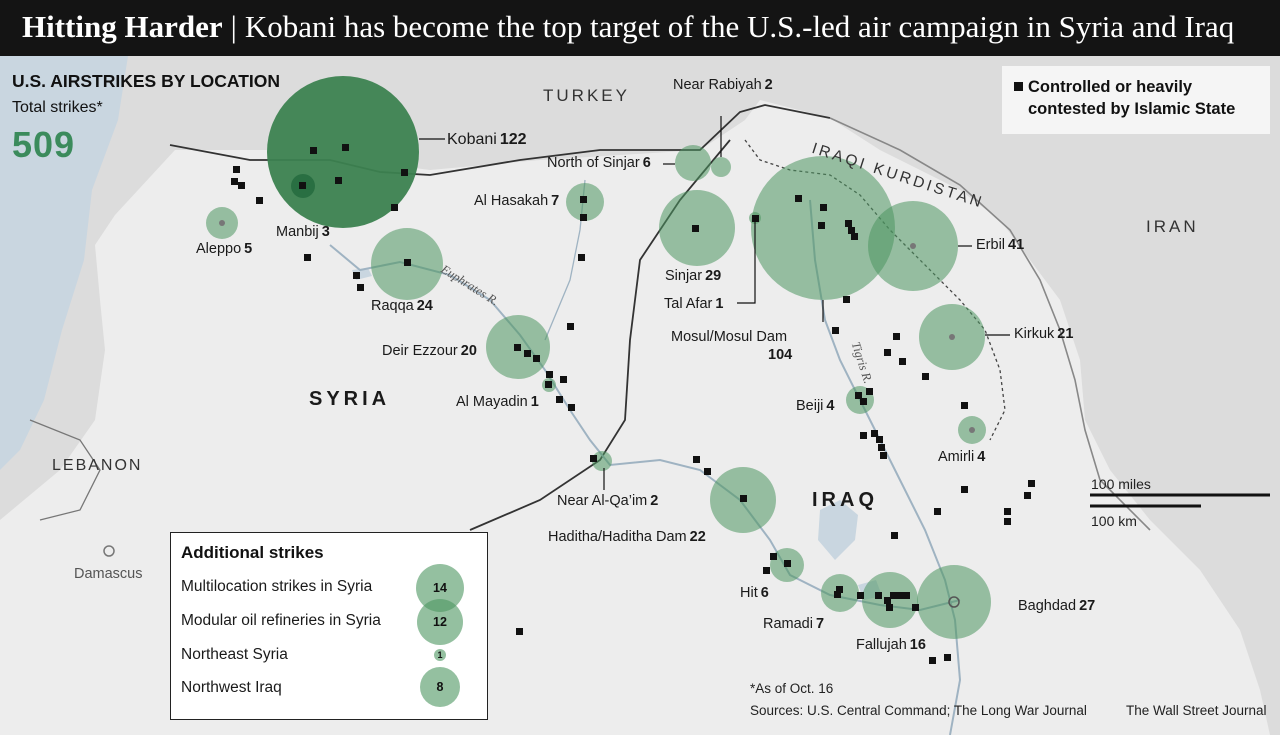 The image size is (1280, 735). Describe the element at coordinates (122, 26) in the screenshot. I see `title-bold: Hitting Harder` at that location.